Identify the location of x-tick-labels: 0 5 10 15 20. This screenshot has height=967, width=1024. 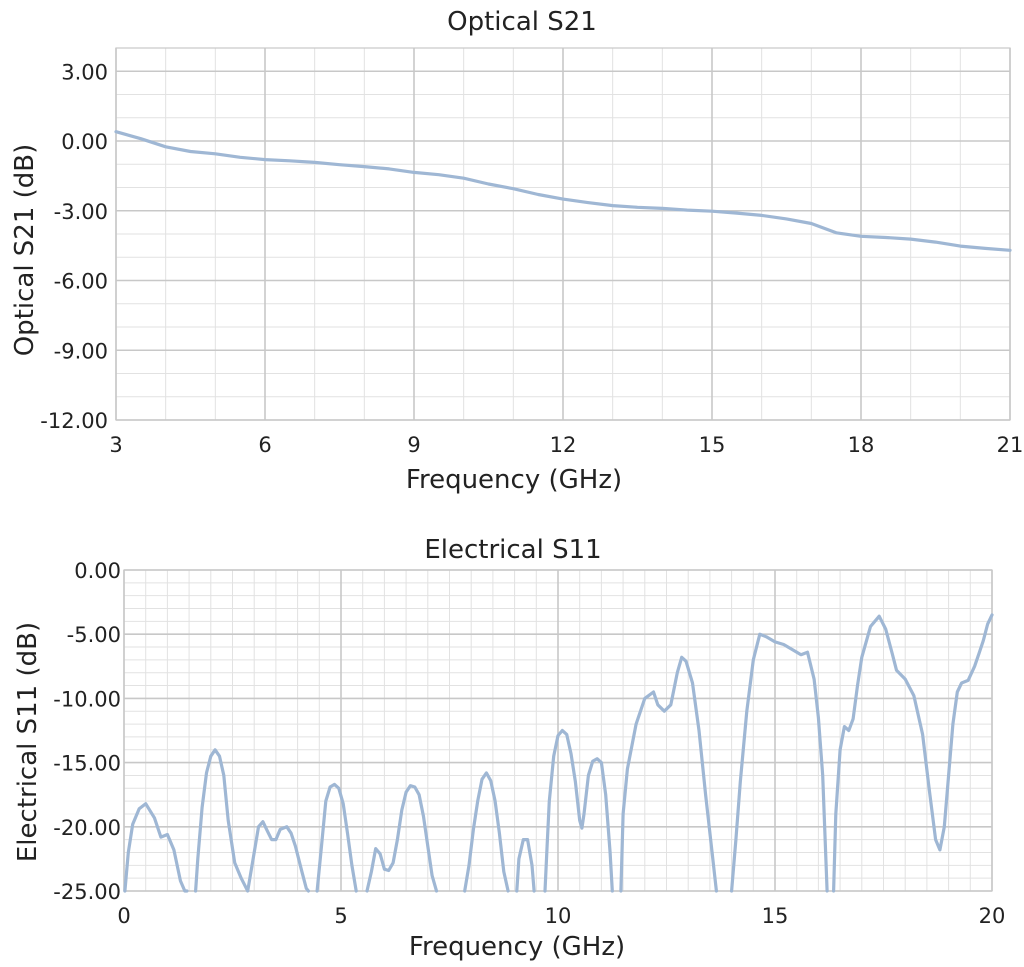
(561, 916).